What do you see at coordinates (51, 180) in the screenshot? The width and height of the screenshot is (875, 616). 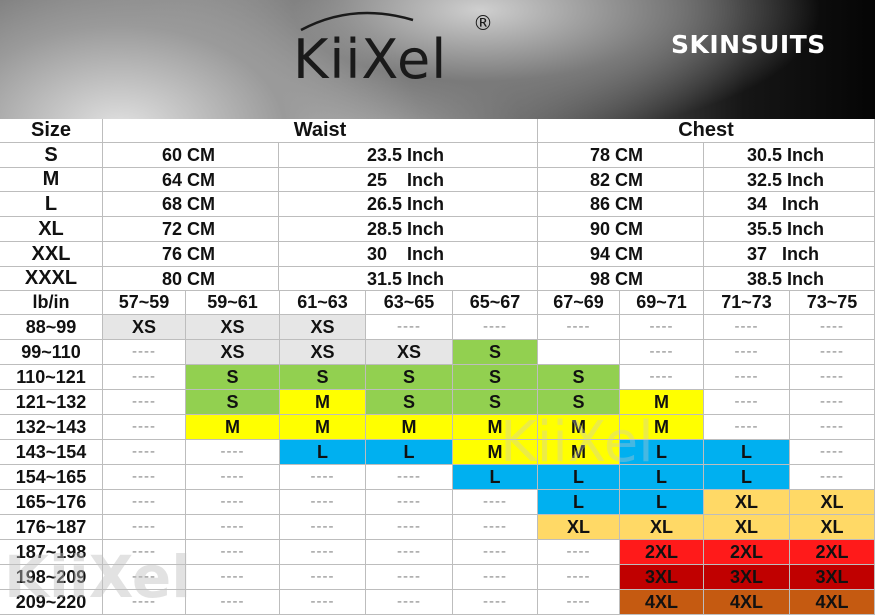 I see `size-label: M` at bounding box center [51, 180].